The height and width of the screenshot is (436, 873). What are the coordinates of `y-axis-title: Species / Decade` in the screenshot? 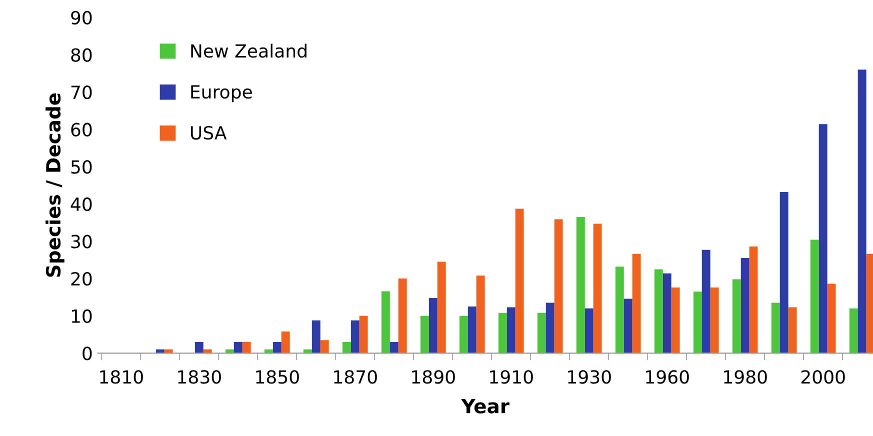 It's located at (55, 185).